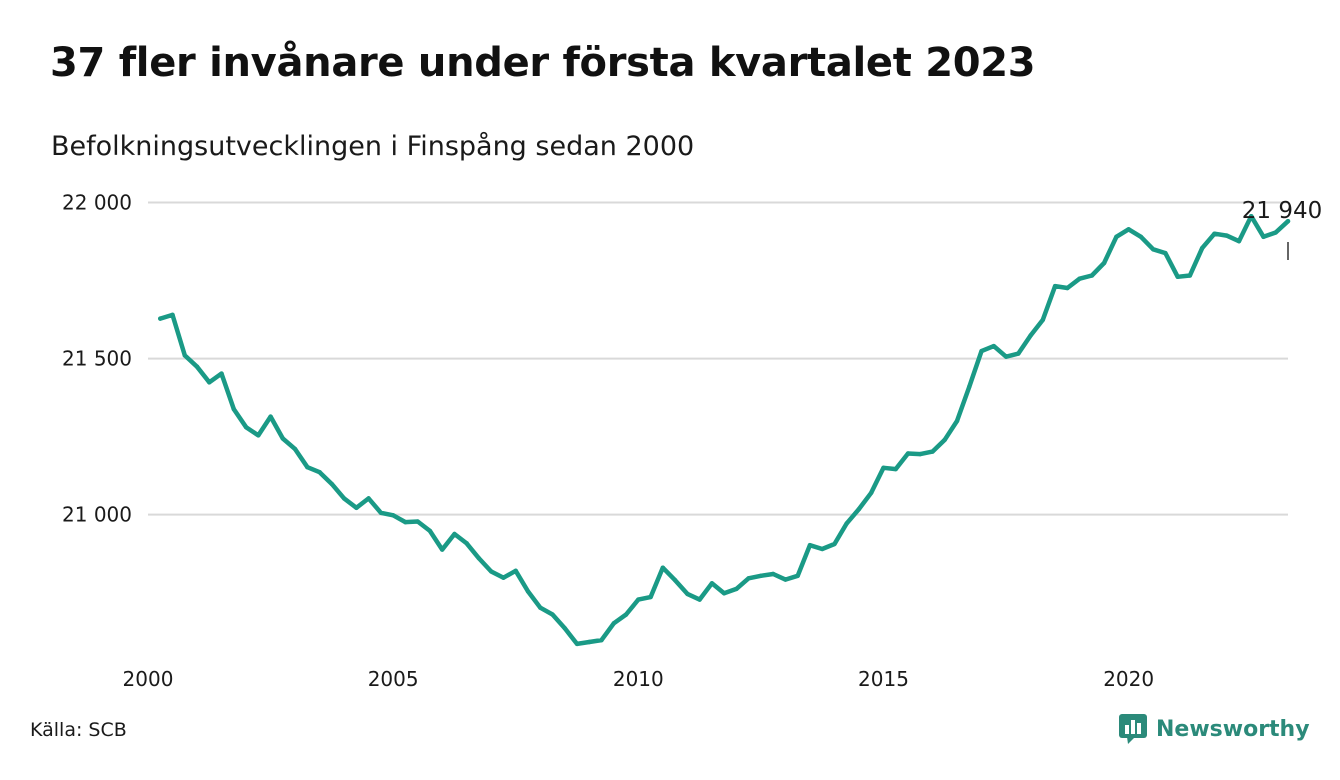 Image resolution: width=1340 pixels, height=780 pixels. What do you see at coordinates (97, 202) in the screenshot?
I see `y-tick-label: 22 000` at bounding box center [97, 202].